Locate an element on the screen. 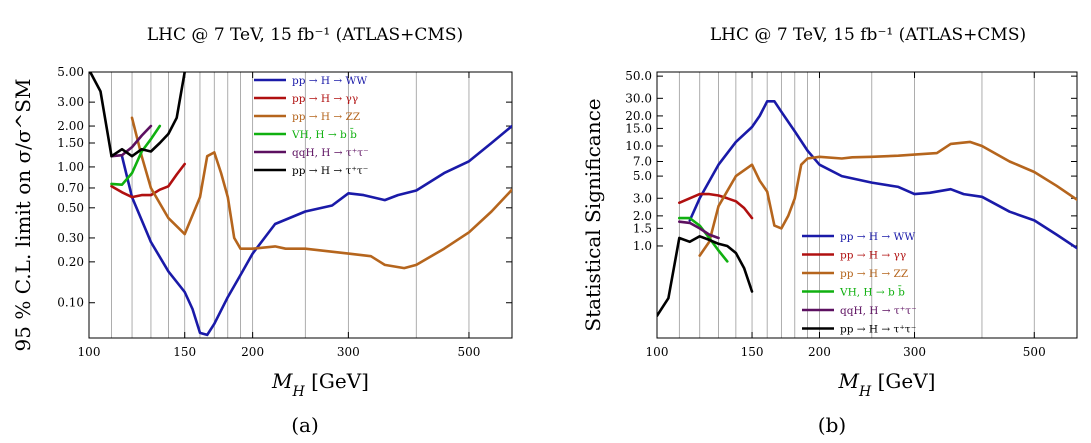 This screenshot has width=1091, height=443. y-tick-label: 1.5 is located at coordinates (642, 228).